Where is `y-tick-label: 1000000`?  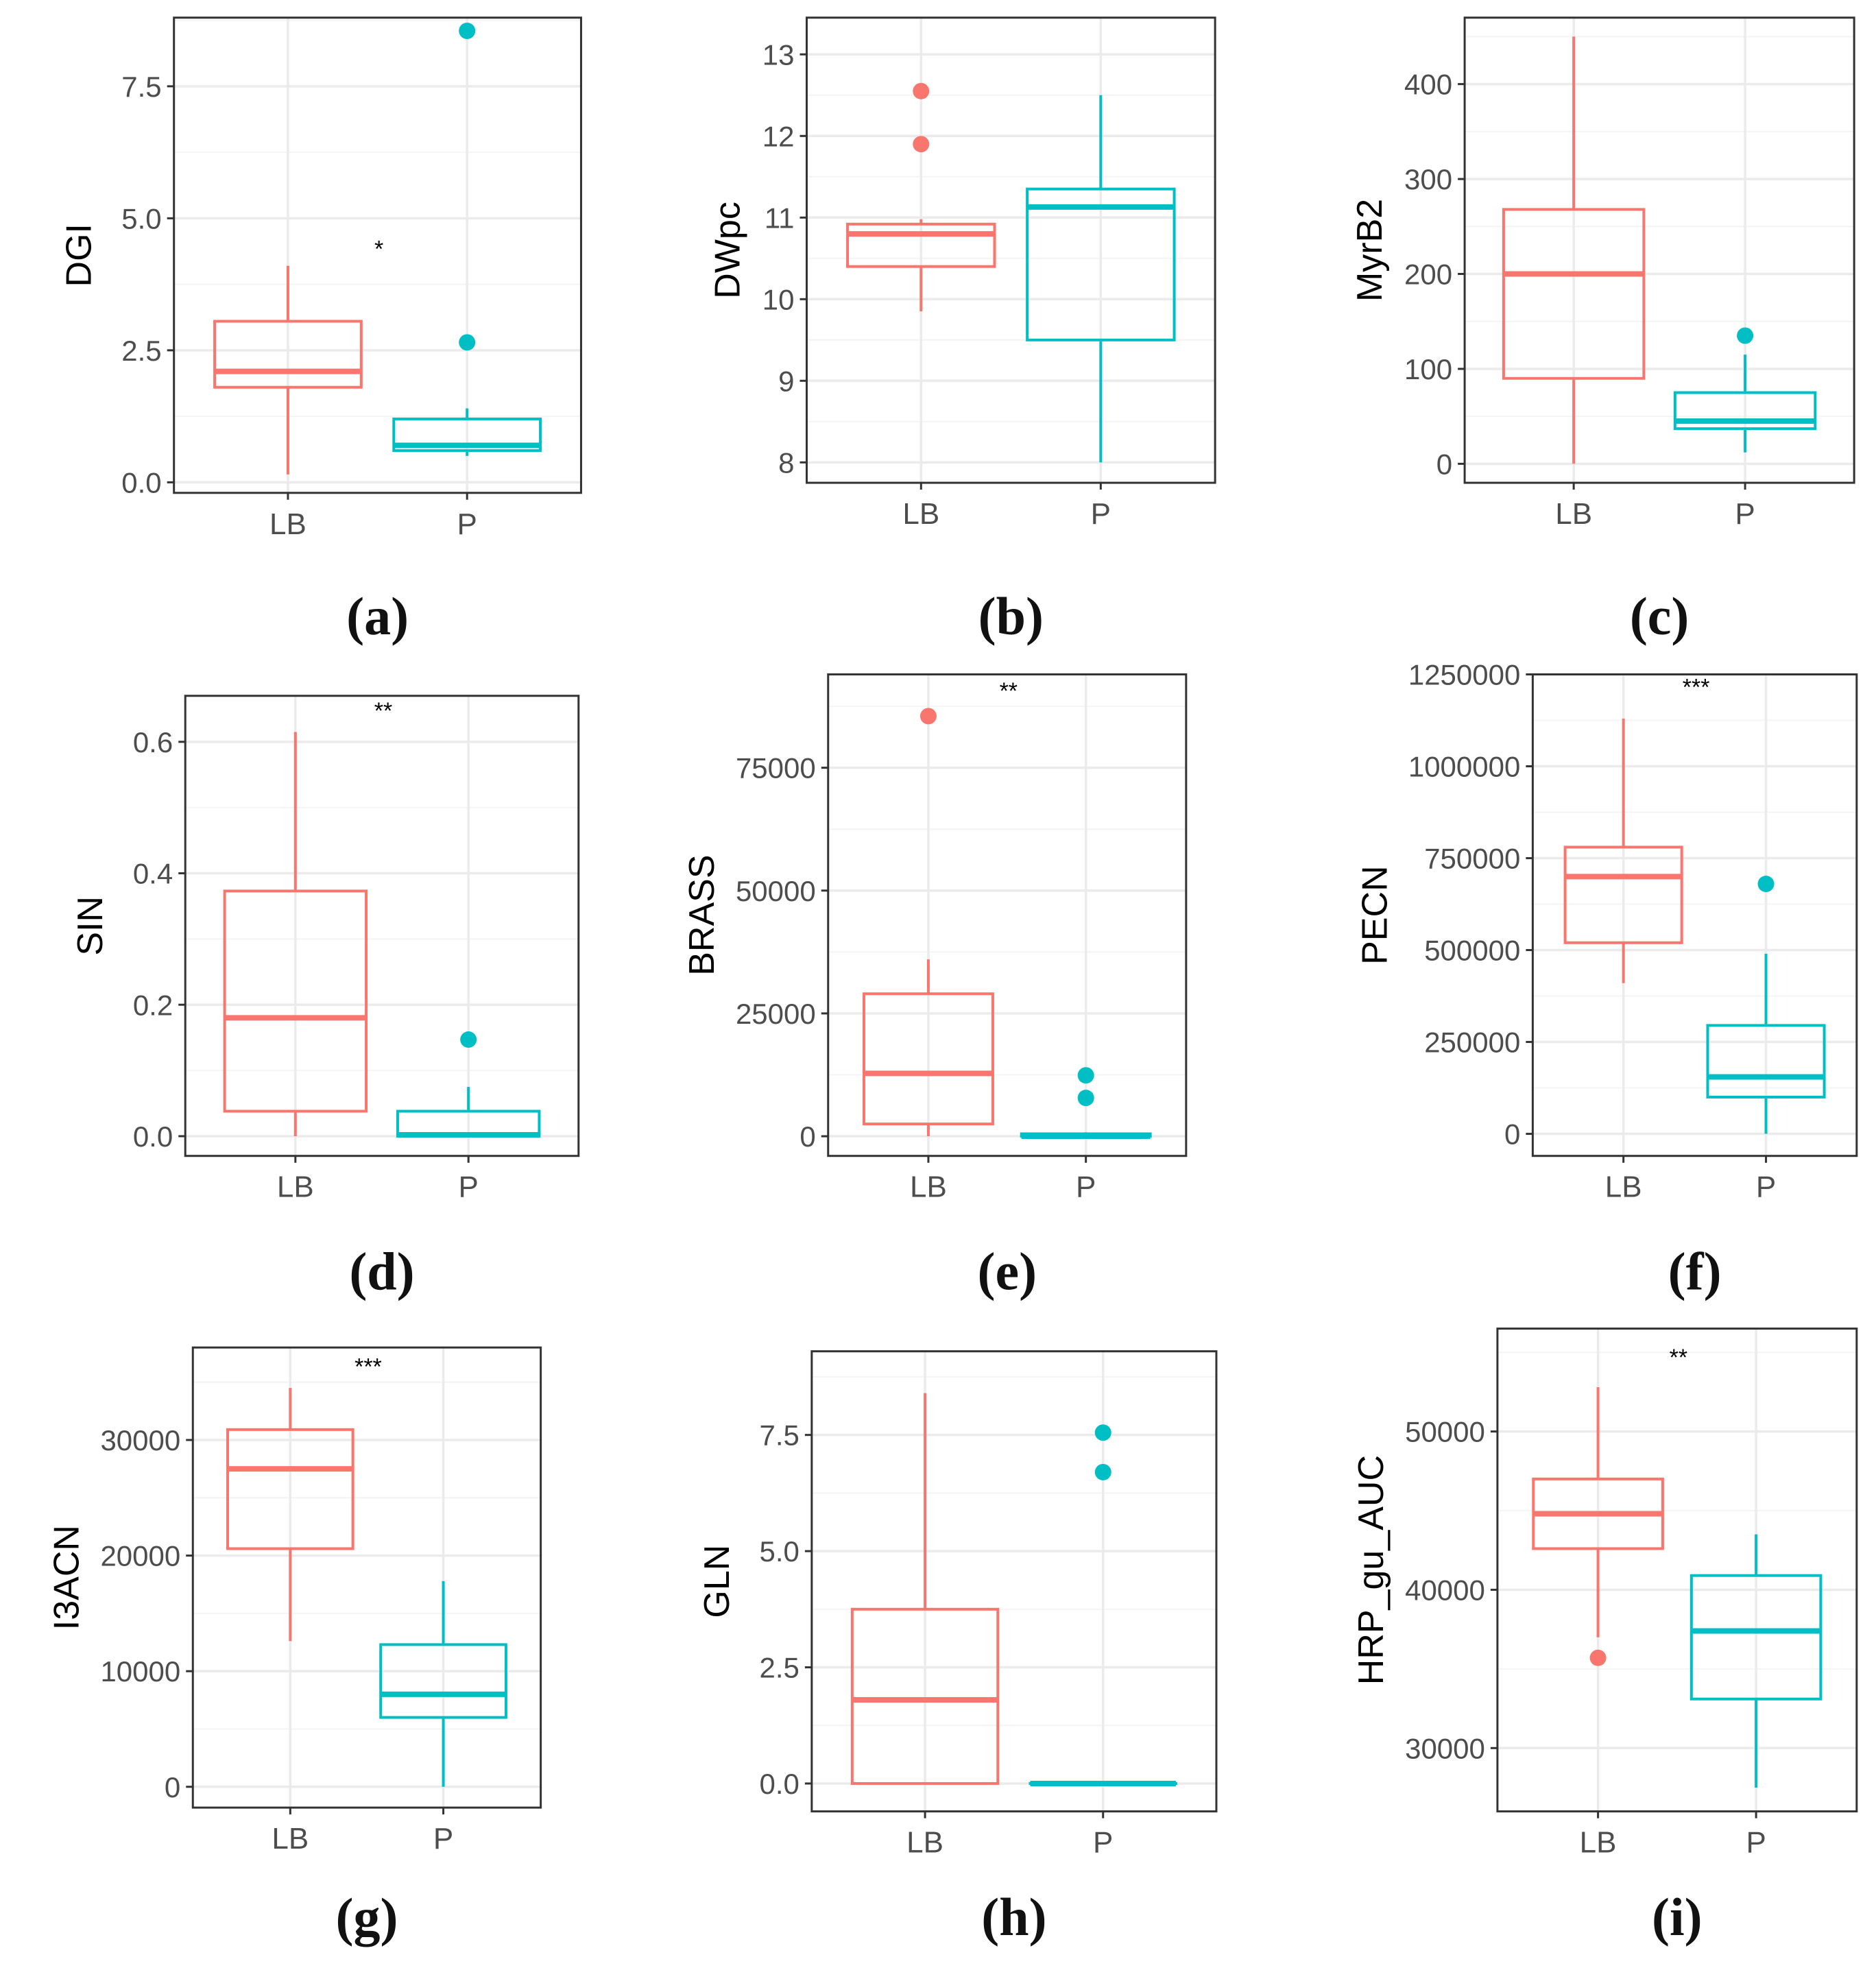 y-tick-label: 1000000 is located at coordinates (1464, 767).